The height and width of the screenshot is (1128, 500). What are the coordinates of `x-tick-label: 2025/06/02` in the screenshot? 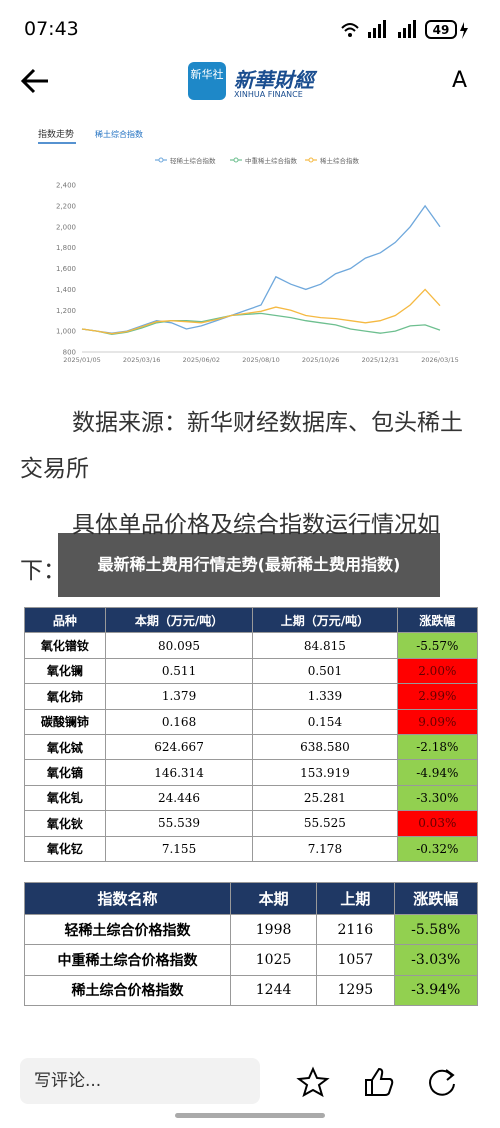 It's located at (201, 360).